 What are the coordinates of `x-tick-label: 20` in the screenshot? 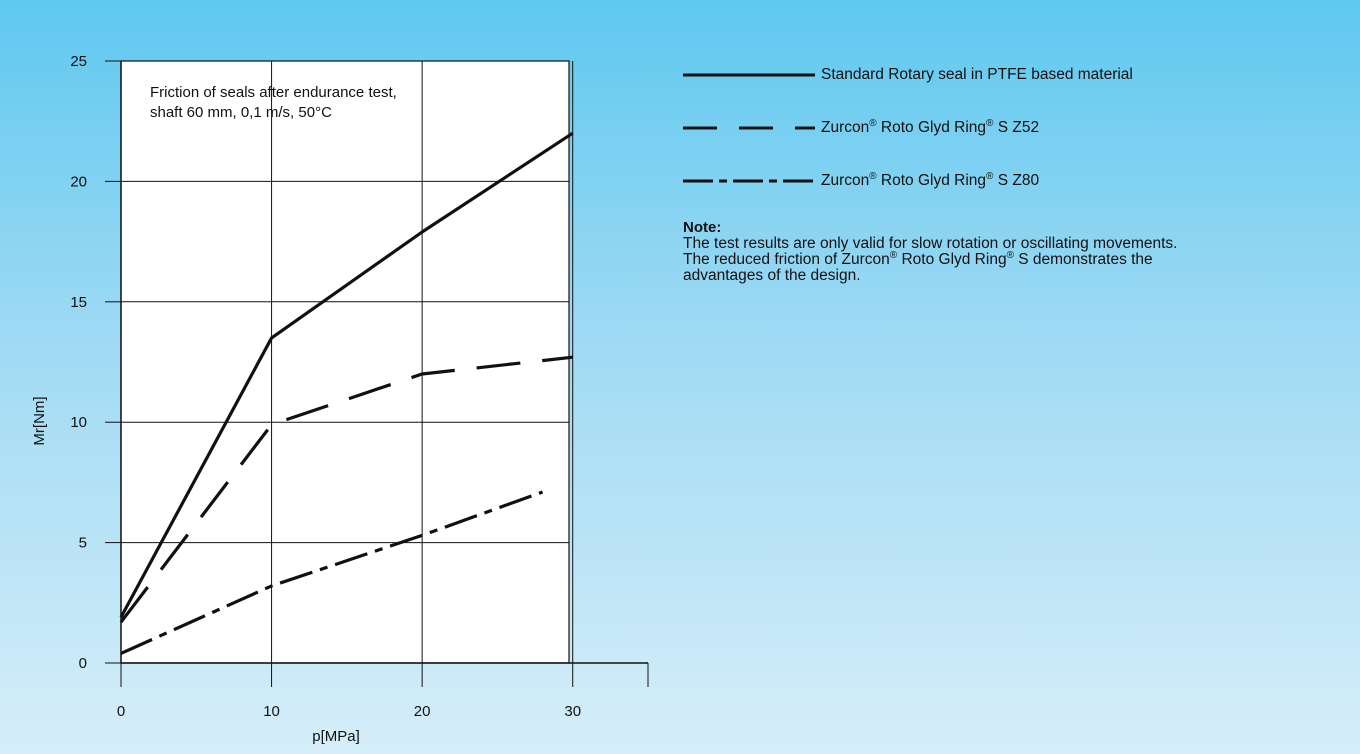 It's located at (422, 711).